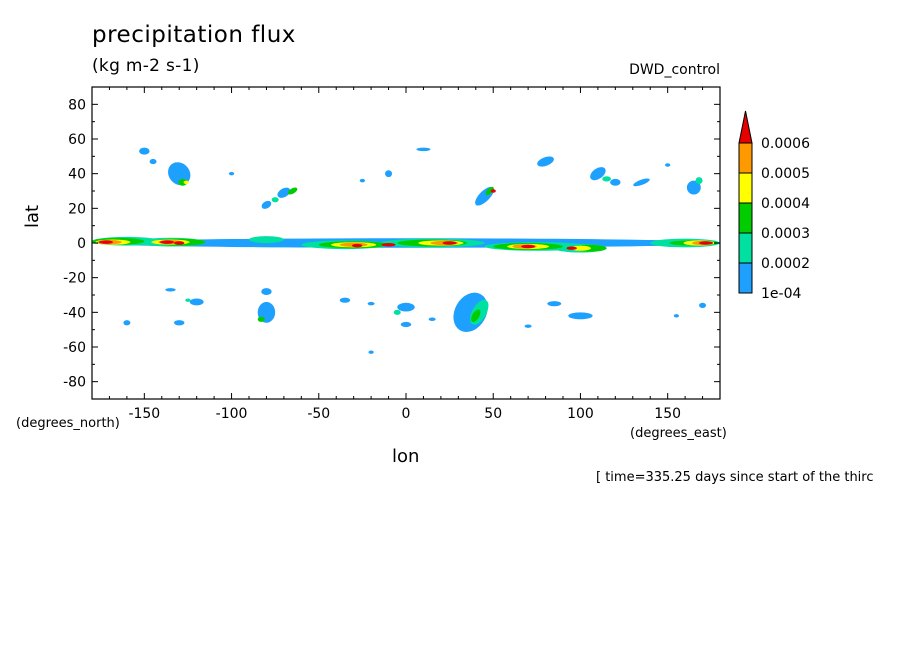 This screenshot has width=904, height=654. What do you see at coordinates (785, 264) in the screenshot?
I see `colorbar-label: 0.0002` at bounding box center [785, 264].